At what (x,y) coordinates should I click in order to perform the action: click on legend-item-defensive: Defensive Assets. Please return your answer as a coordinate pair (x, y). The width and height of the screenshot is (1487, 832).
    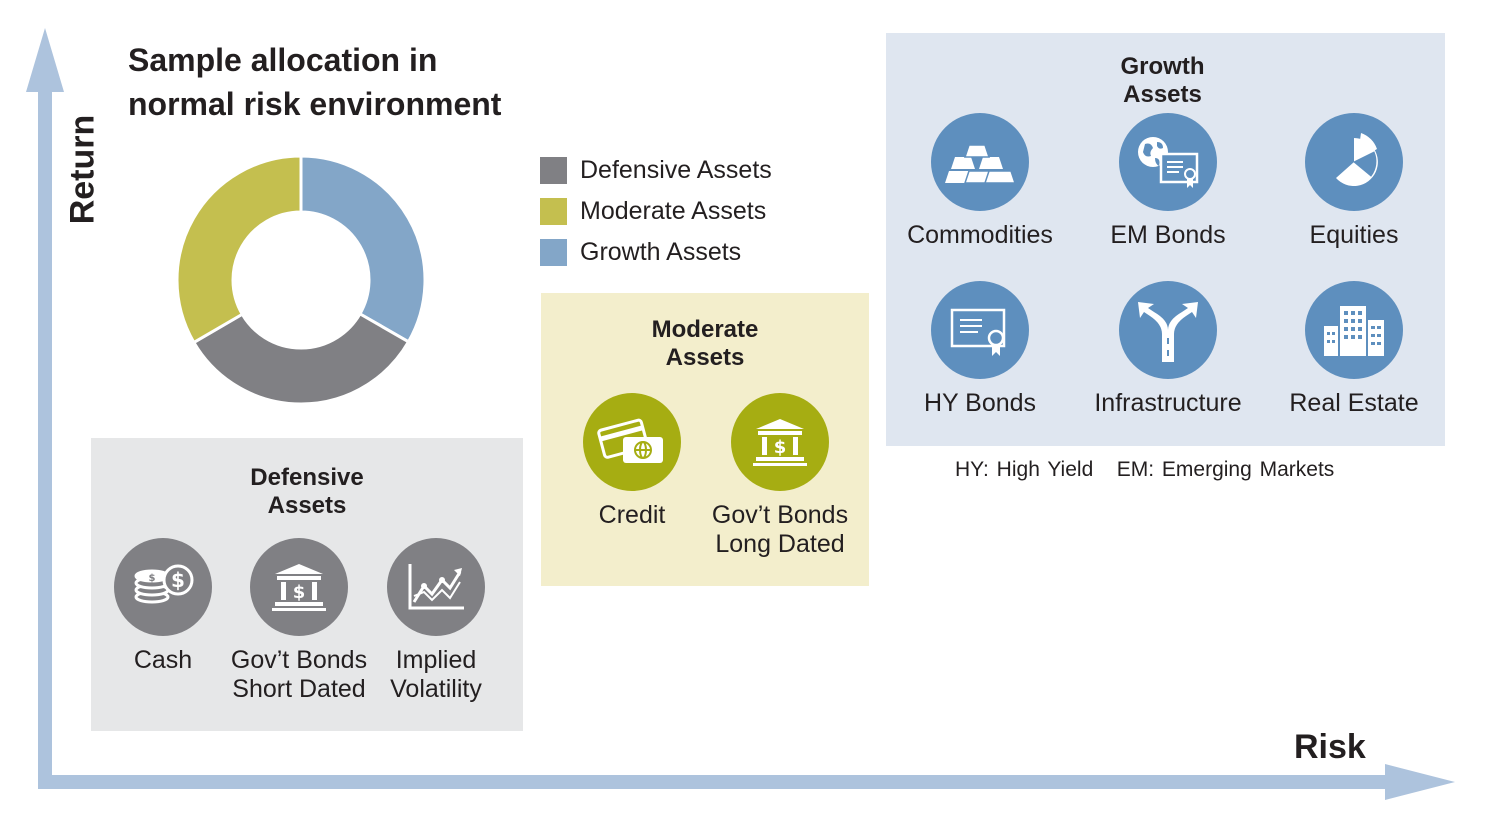
    Looking at the image, I should click on (656, 170).